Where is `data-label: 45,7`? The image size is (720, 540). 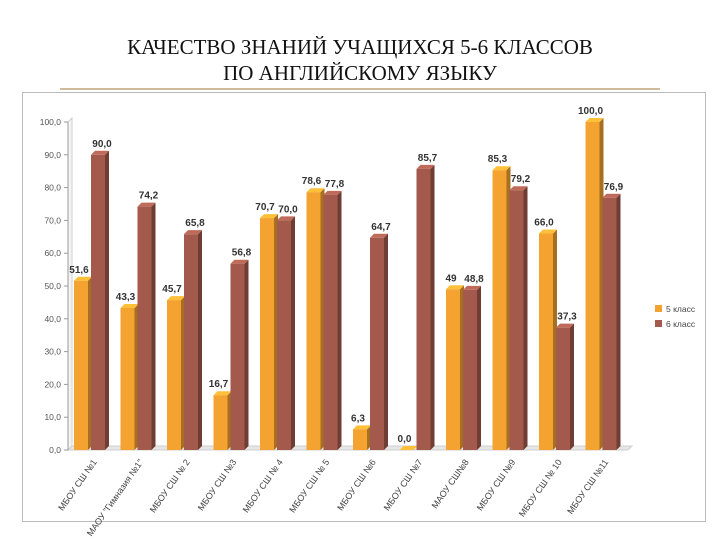
data-label: 45,7 is located at coordinates (172, 289).